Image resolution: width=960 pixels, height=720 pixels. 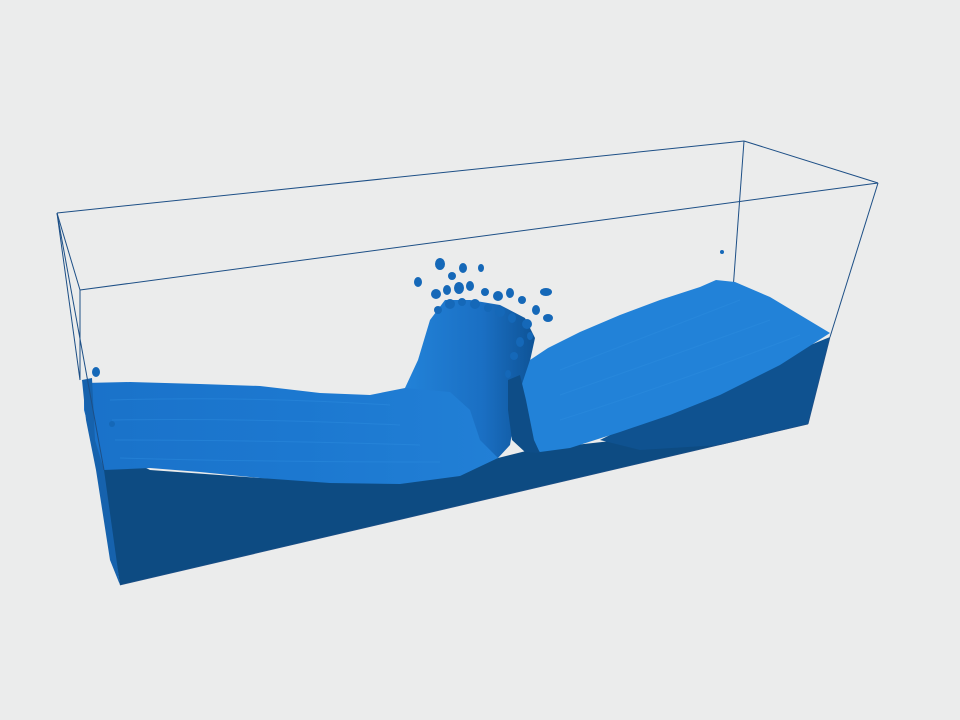 I want to click on fluid-surface-right, so click(x=674, y=366).